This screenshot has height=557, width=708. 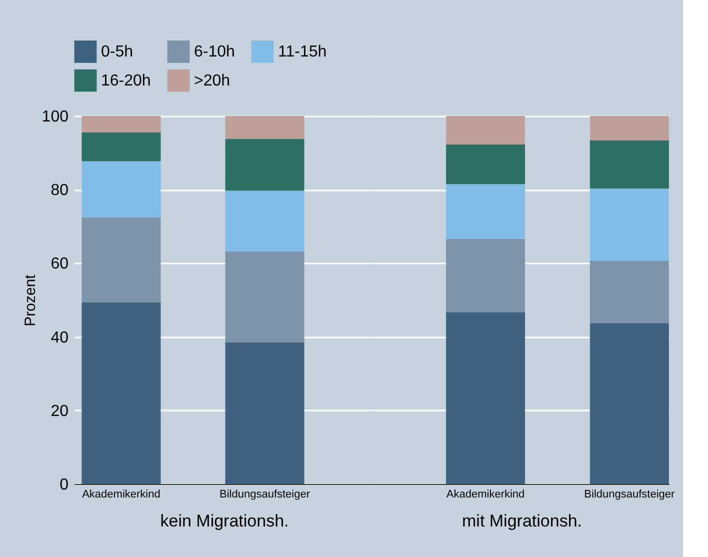 I want to click on y-tick-label: 20, so click(x=59, y=411).